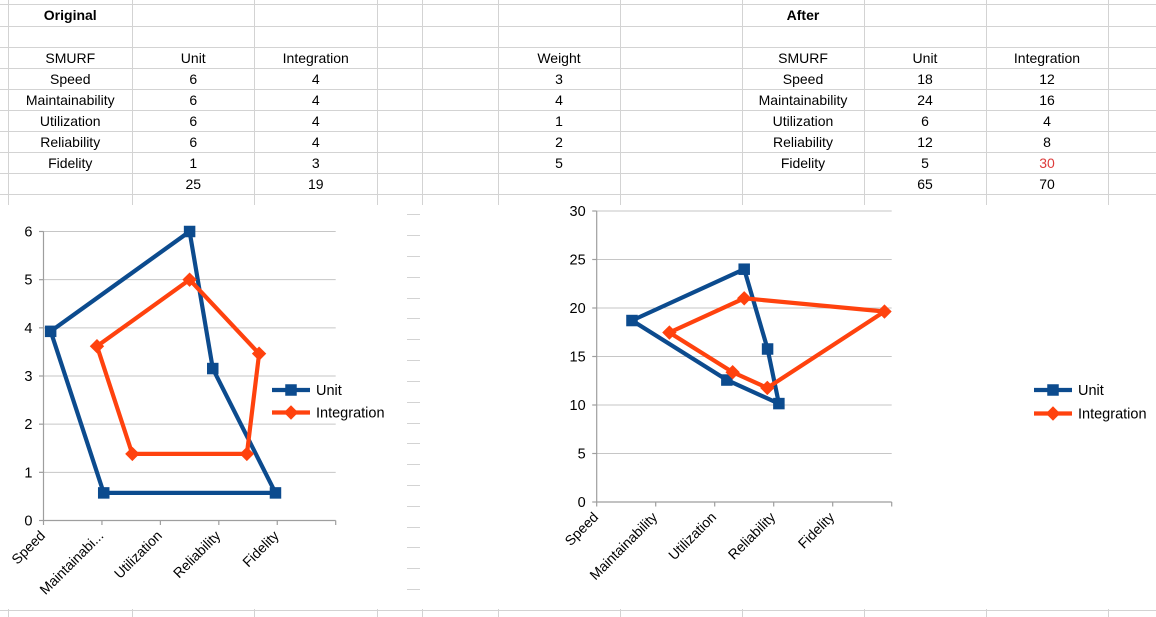  What do you see at coordinates (70, 162) in the screenshot?
I see `original-row-label: Fidelity` at bounding box center [70, 162].